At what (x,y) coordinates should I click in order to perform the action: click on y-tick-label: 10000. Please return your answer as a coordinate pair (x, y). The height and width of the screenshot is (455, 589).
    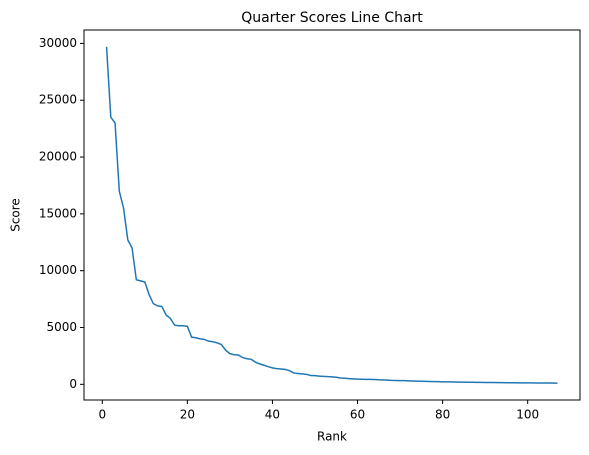
    Looking at the image, I should click on (58, 270).